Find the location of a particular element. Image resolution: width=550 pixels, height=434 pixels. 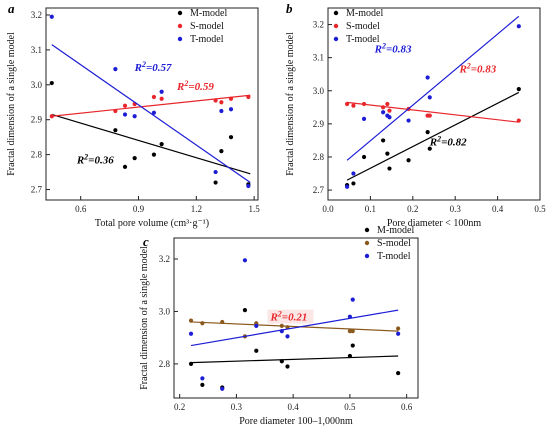

x-tick-label: 0.0 is located at coordinates (328, 209).